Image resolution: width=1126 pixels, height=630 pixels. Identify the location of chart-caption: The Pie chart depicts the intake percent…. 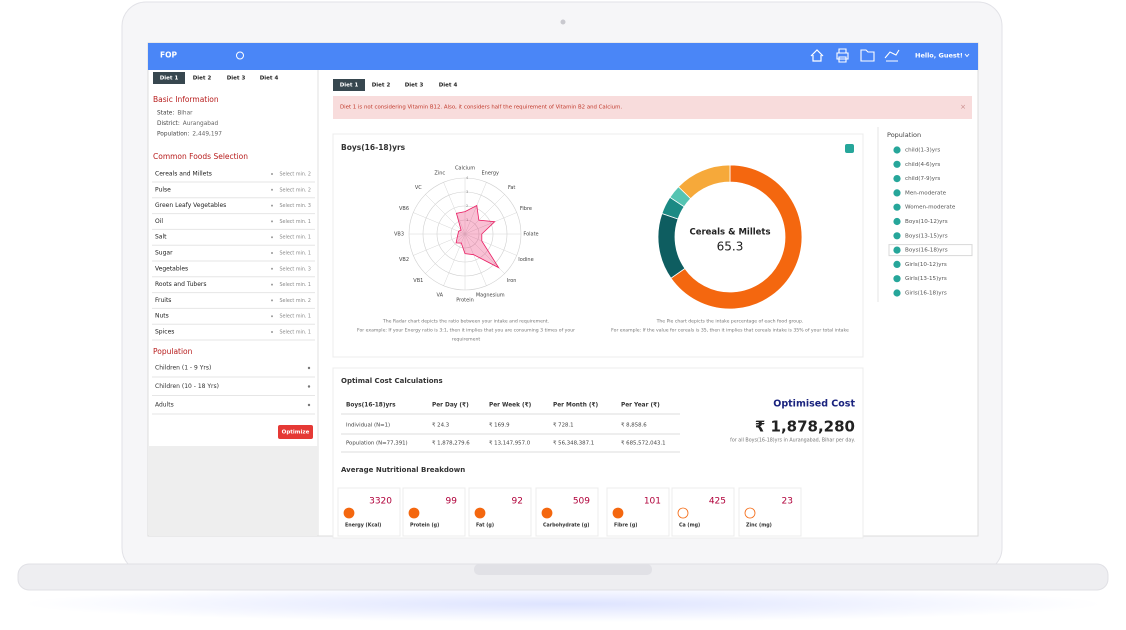
(730, 322).